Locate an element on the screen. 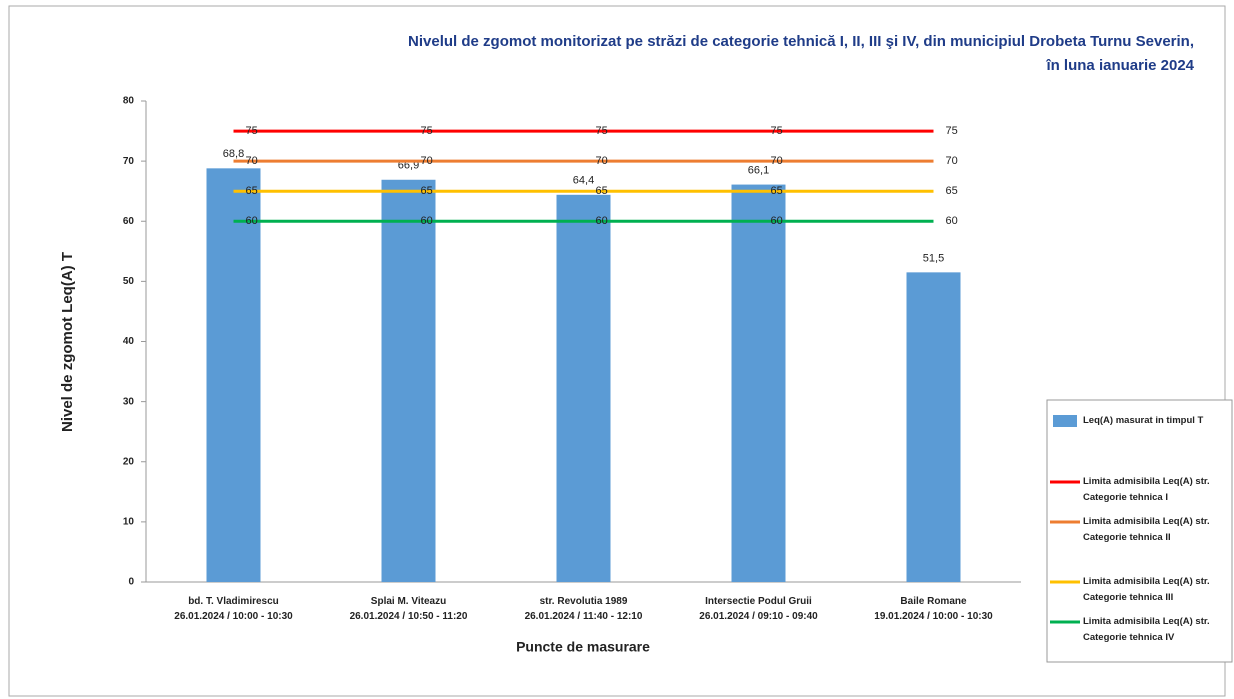  legend-box is located at coordinates (1139, 531).